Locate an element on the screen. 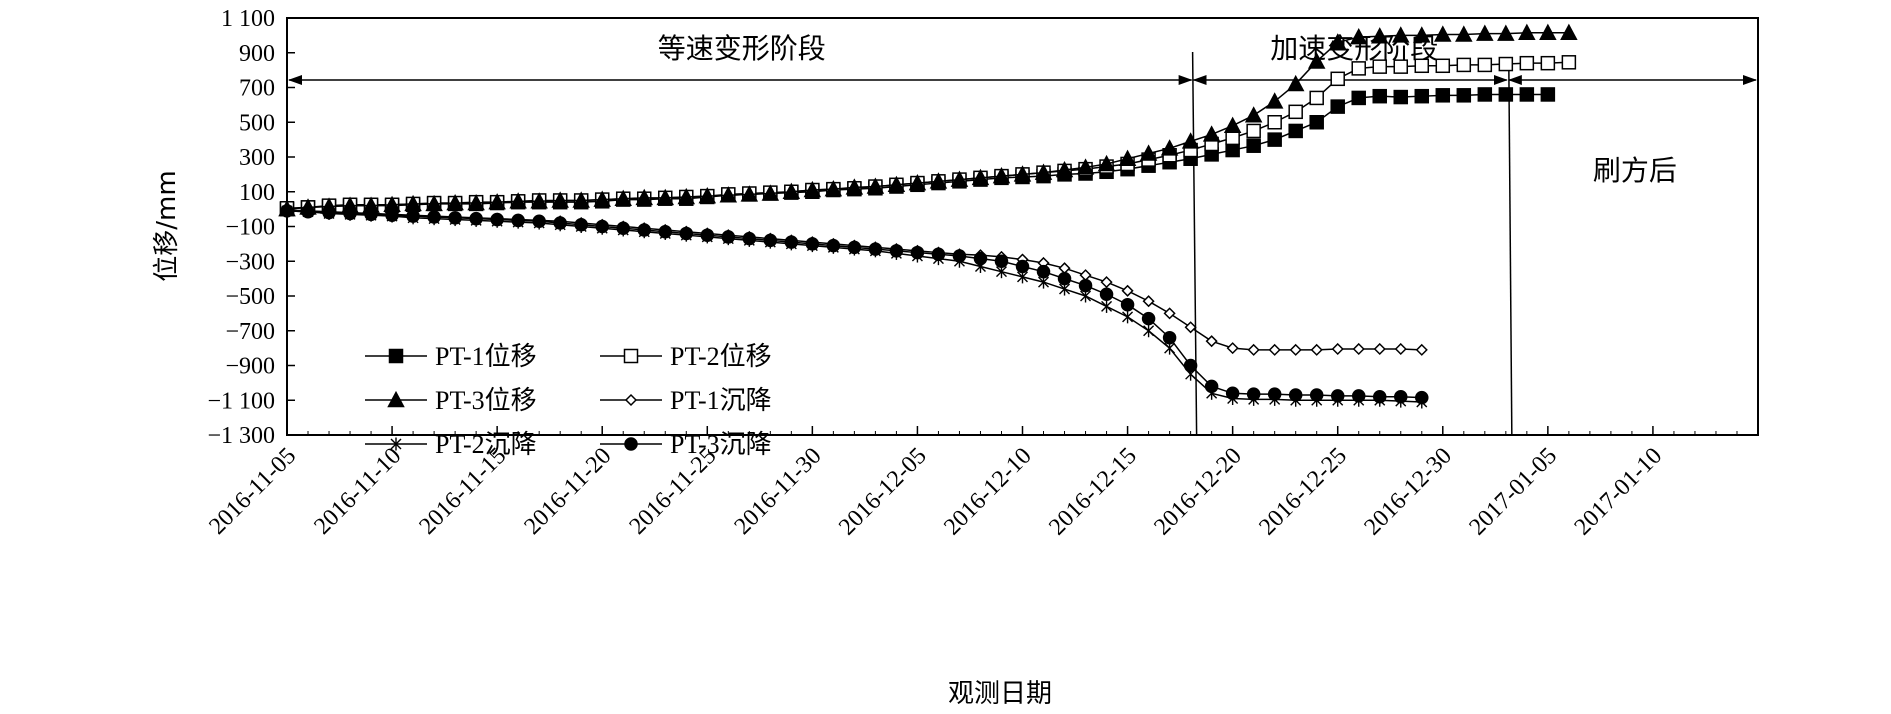 The height and width of the screenshot is (714, 1891). x-tick-label: 2016-12-25 is located at coordinates (1303, 492).